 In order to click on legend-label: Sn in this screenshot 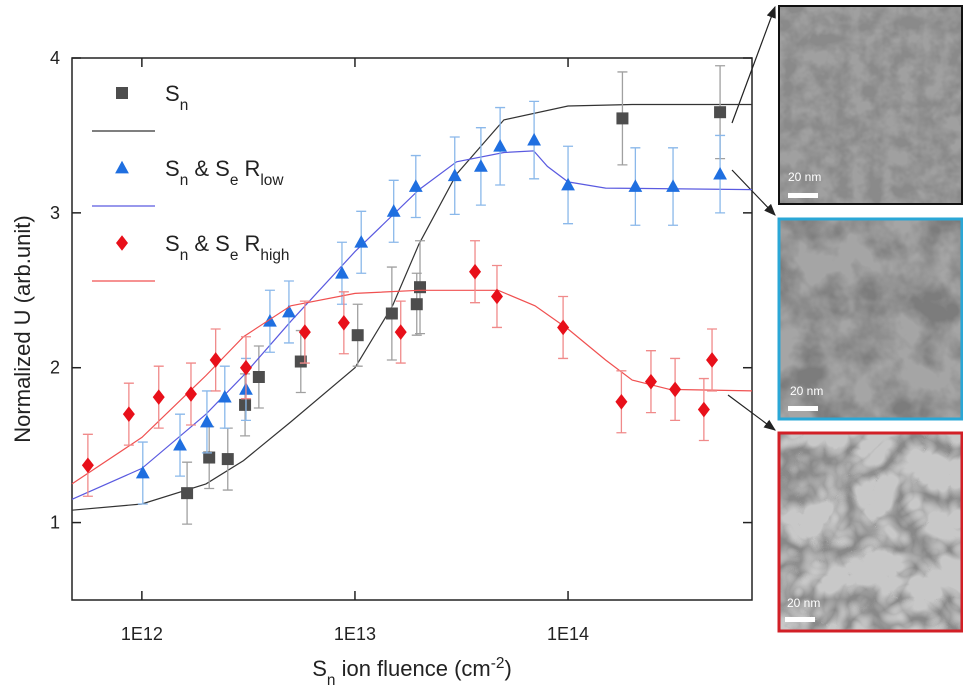, I will do `click(176, 97)`.